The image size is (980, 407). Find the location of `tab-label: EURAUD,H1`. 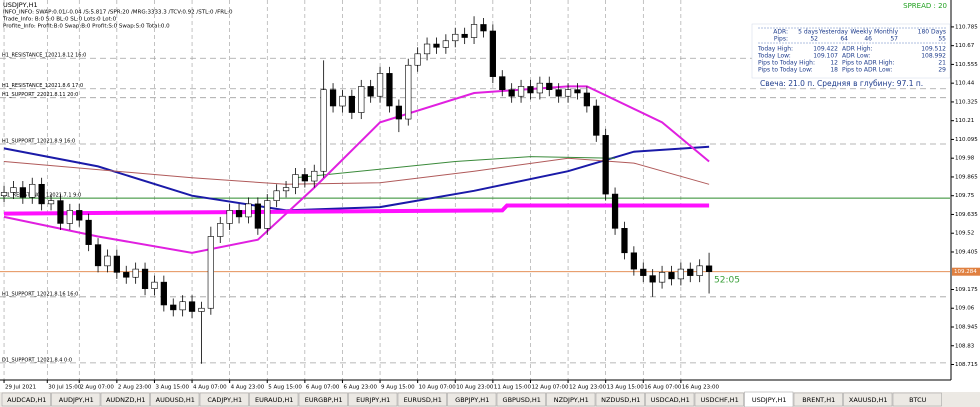

tab-label: EURAUD,H1 is located at coordinates (274, 400).